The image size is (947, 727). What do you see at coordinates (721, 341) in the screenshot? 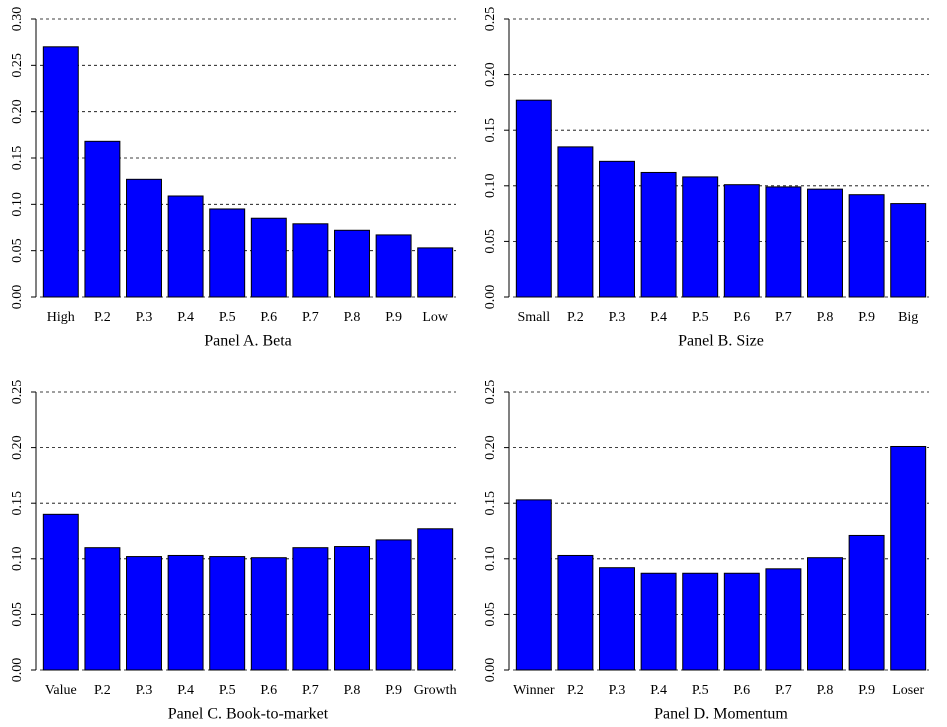
I see `panel-caption: Panel B. Size` at bounding box center [721, 341].